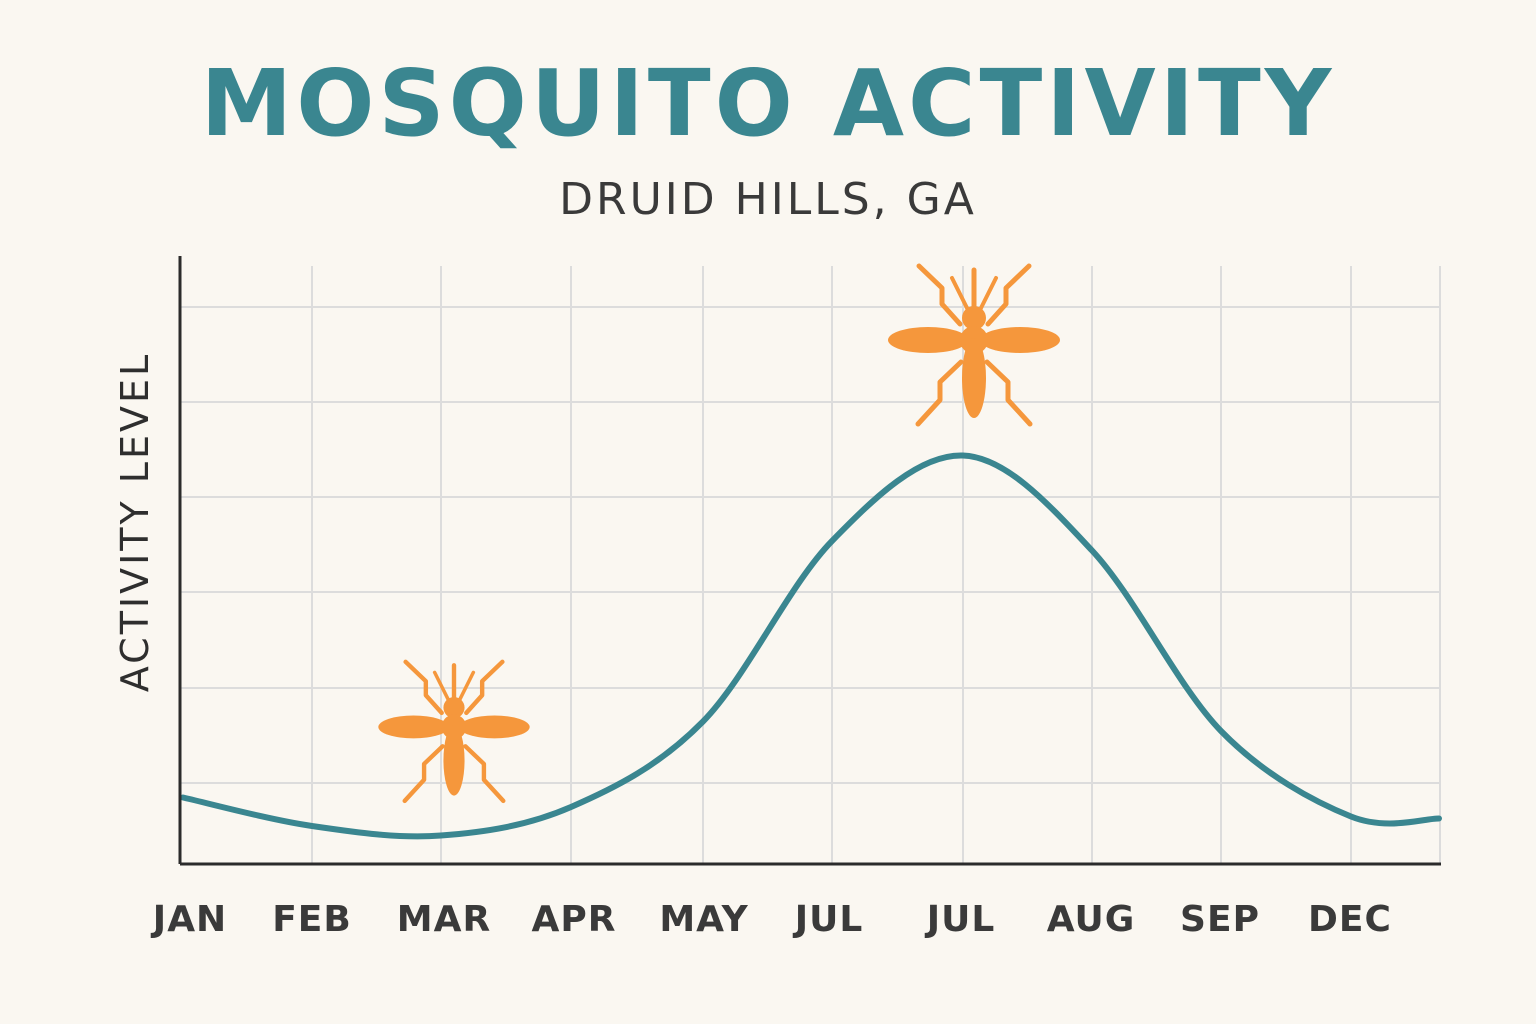 The width and height of the screenshot is (1536, 1024). What do you see at coordinates (574, 919) in the screenshot?
I see `x-tick-label: APR` at bounding box center [574, 919].